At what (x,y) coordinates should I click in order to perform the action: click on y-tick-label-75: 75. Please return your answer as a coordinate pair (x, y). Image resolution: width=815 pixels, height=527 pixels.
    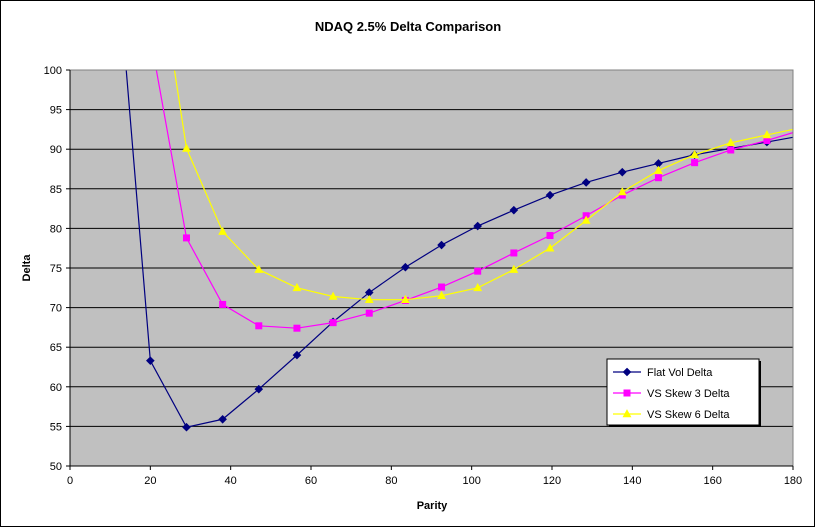
    Looking at the image, I should click on (56, 269).